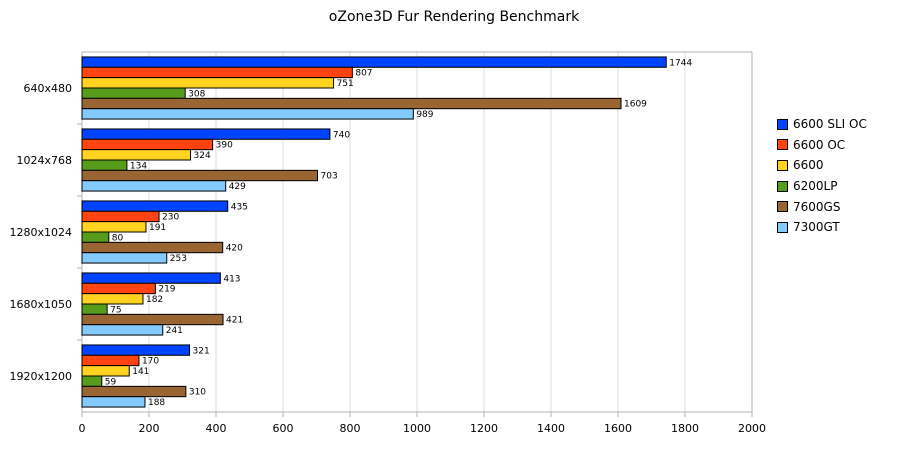 The image size is (908, 455). What do you see at coordinates (685, 428) in the screenshot?
I see `x-tick-label: 1800` at bounding box center [685, 428].